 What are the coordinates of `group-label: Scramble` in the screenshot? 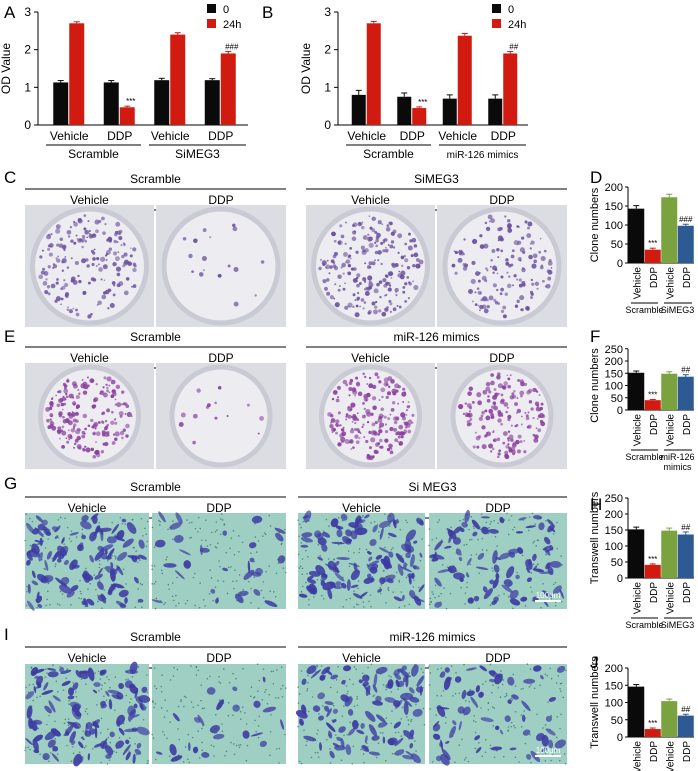 It's located at (388, 154).